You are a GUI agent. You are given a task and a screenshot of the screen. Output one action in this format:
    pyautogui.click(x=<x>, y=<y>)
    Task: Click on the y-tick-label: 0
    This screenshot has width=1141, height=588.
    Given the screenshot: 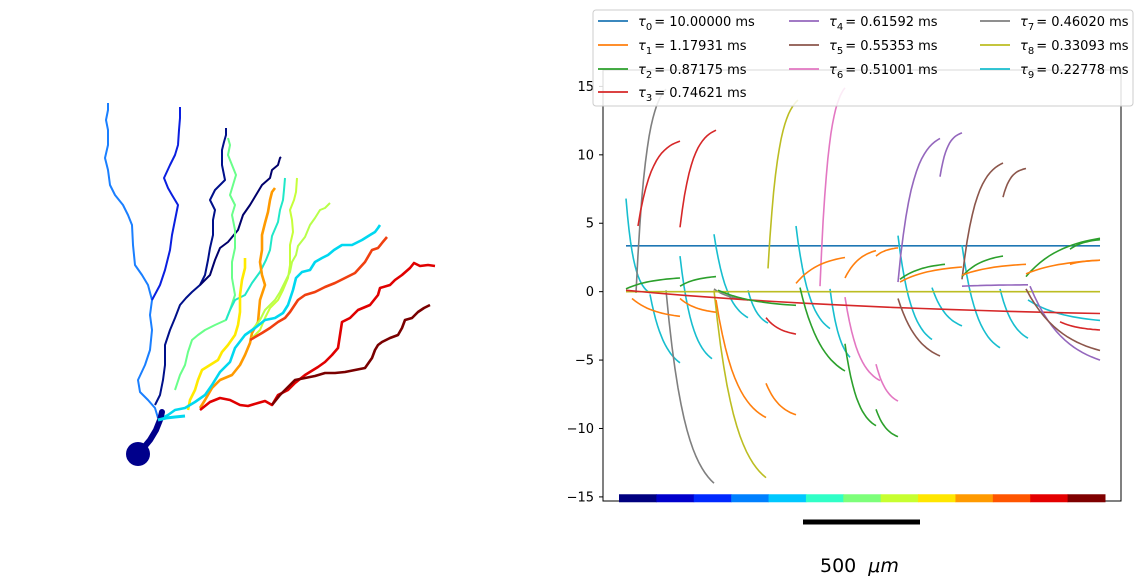 What is the action you would take?
    pyautogui.click(x=590, y=292)
    